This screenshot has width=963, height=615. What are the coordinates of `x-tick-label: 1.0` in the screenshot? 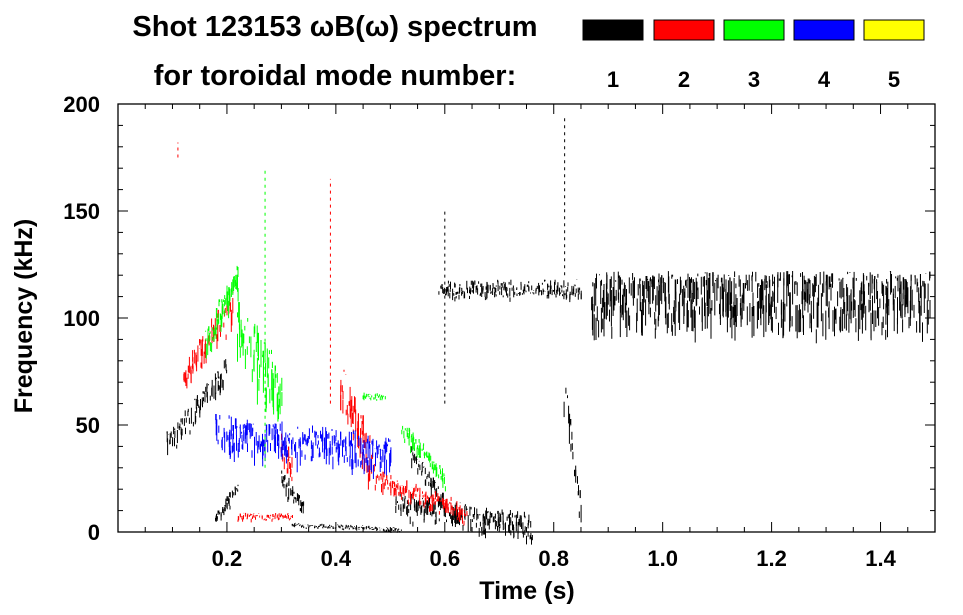 It's located at (662, 558).